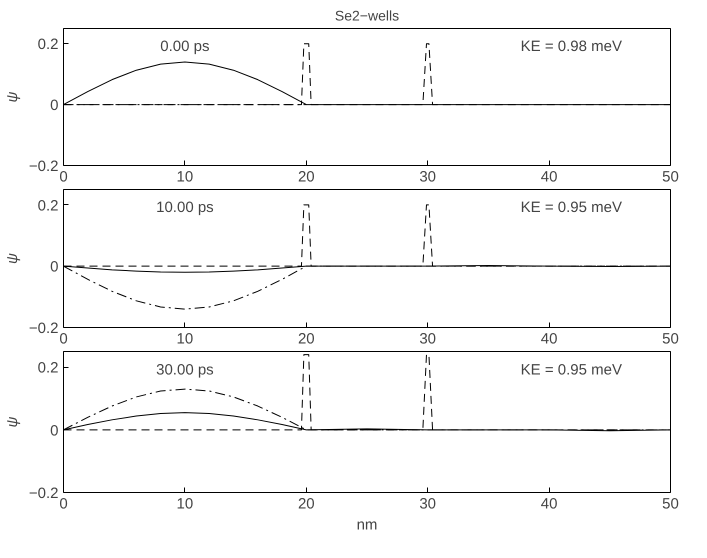  Describe the element at coordinates (185, 46) in the screenshot. I see `annotation: 0.00 ps` at that location.